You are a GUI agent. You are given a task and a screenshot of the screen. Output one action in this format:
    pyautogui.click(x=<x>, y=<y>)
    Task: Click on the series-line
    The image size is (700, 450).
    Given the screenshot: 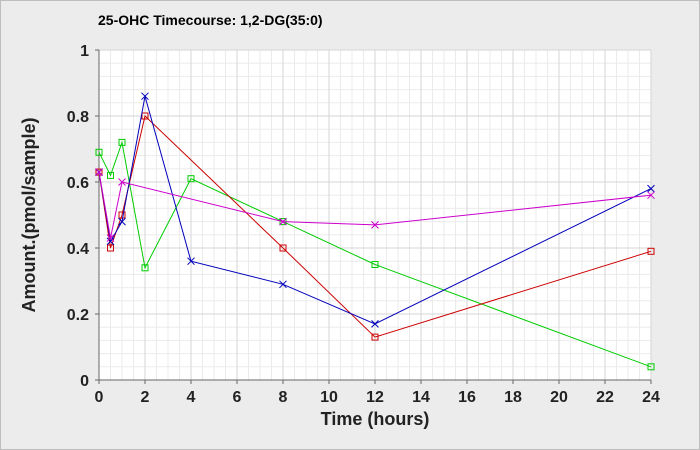 What is the action you would take?
    pyautogui.click(x=375, y=205)
    